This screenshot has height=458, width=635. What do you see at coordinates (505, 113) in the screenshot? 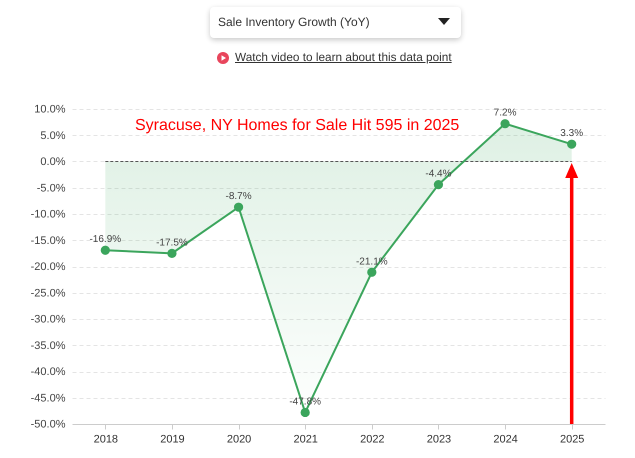
I see `data-label: 7.2%` at bounding box center [505, 113].